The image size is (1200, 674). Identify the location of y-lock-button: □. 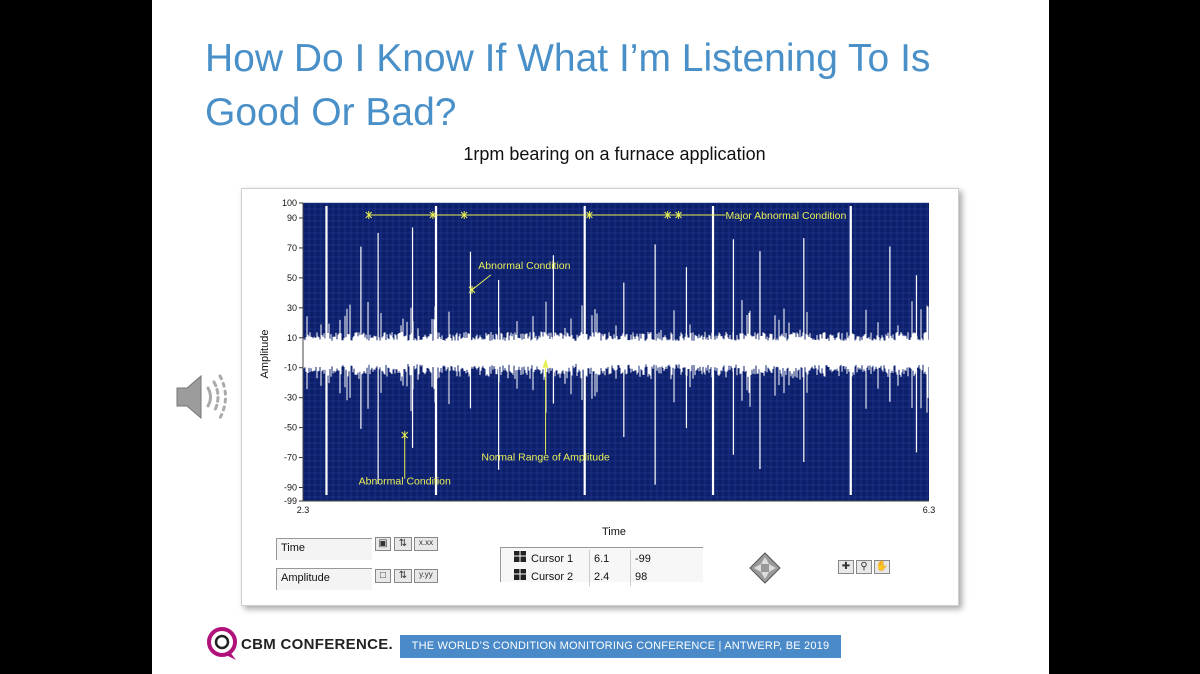
(383, 576).